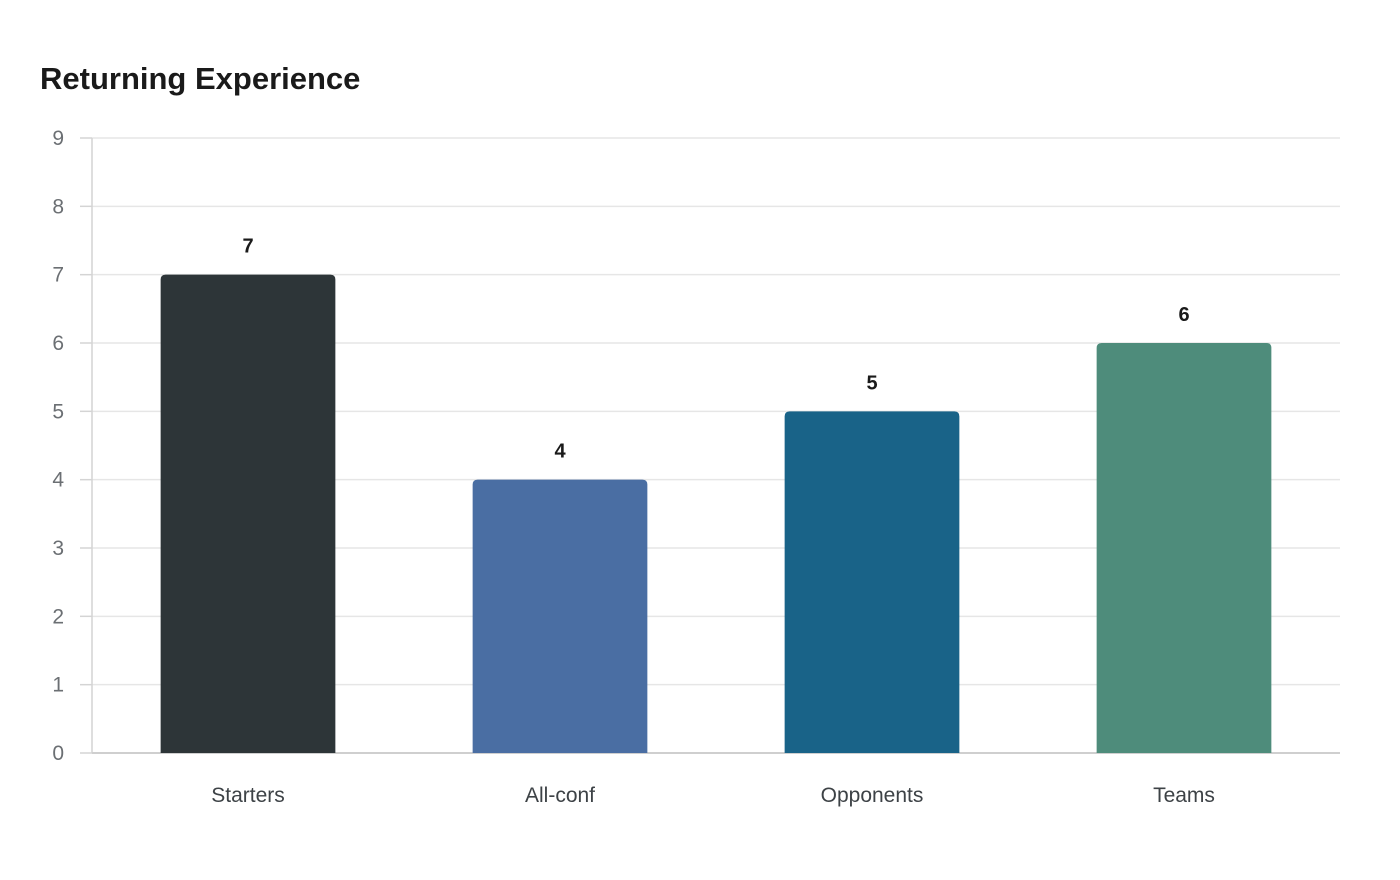 This screenshot has width=1400, height=880. Describe the element at coordinates (58, 548) in the screenshot. I see `y-tick-label: 3` at that location.